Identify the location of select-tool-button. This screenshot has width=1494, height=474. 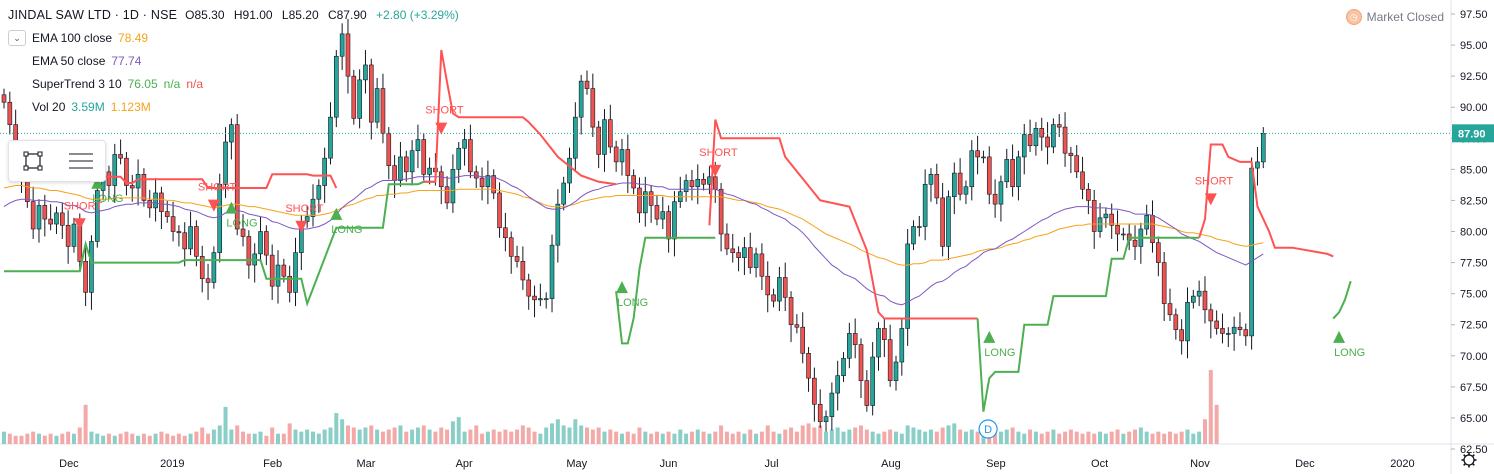
(33, 161).